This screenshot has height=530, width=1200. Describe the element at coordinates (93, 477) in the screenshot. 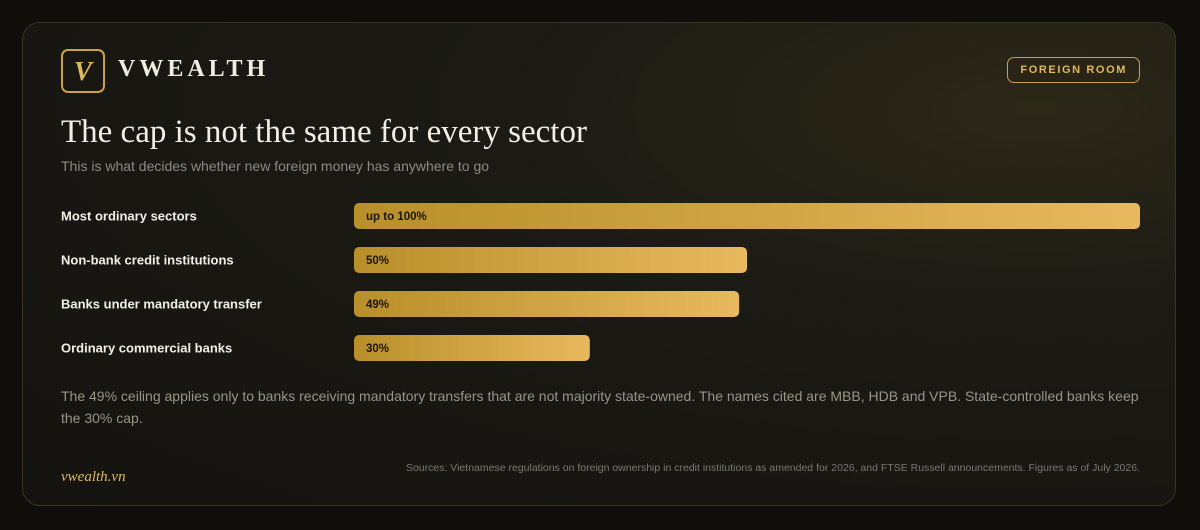

I see `footer-link: vwealth.vn` at that location.